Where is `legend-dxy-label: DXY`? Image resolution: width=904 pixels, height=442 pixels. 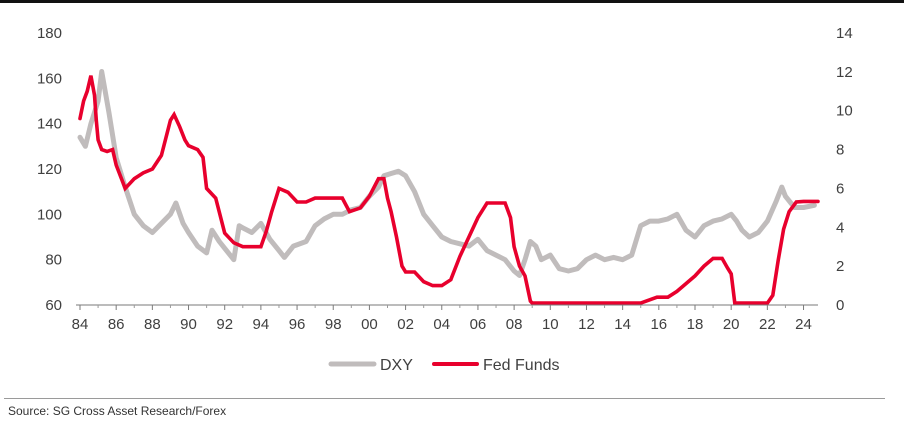
legend-dxy-label: DXY is located at coordinates (396, 365).